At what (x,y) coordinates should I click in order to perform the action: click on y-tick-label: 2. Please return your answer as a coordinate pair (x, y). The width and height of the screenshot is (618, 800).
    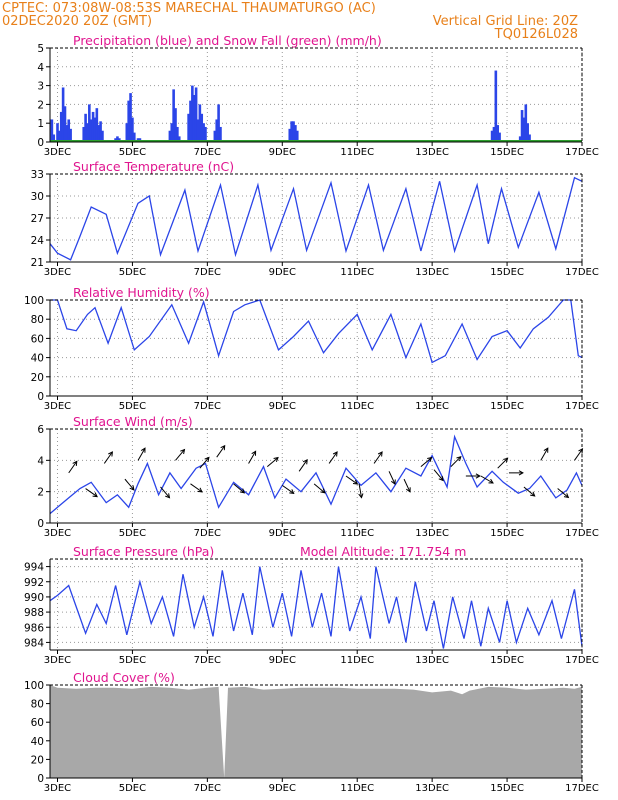
    Looking at the image, I should click on (40, 493).